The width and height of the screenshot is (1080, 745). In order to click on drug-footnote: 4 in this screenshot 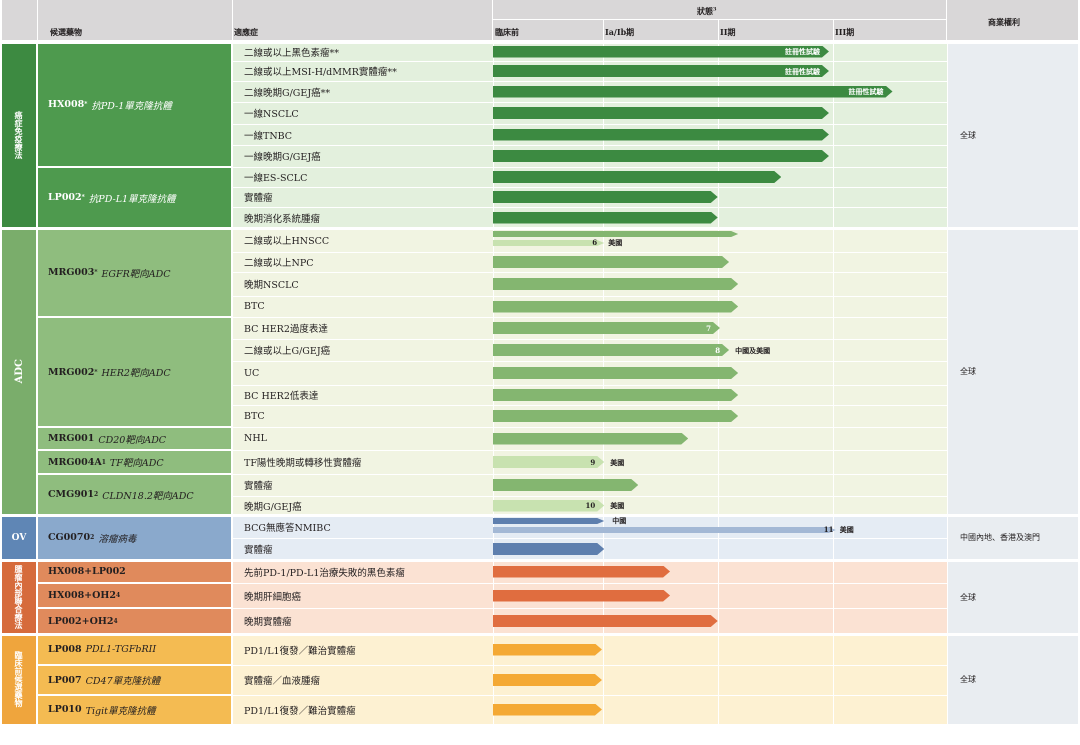, I will do `click(115, 621)`.